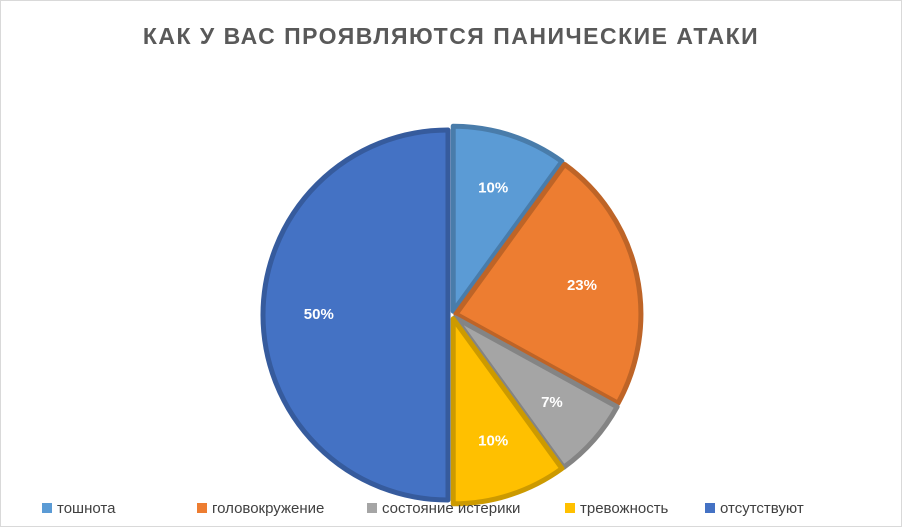 The image size is (902, 527). Describe the element at coordinates (86, 508) in the screenshot. I see `legend-label: тошнота` at that location.